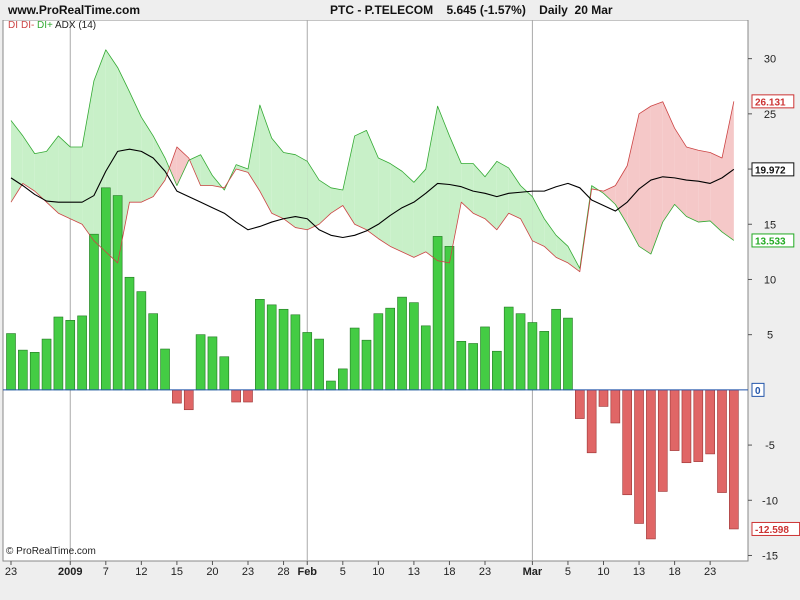  What do you see at coordinates (770, 60) in the screenshot?
I see `y-tick-label: 30` at bounding box center [770, 60].